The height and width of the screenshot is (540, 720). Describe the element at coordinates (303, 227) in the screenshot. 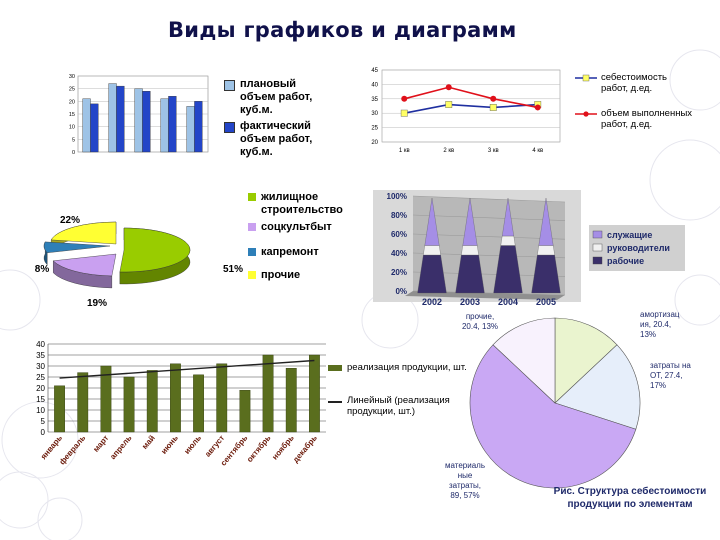

I see `legend-item-1: соцкультбыт` at that location.